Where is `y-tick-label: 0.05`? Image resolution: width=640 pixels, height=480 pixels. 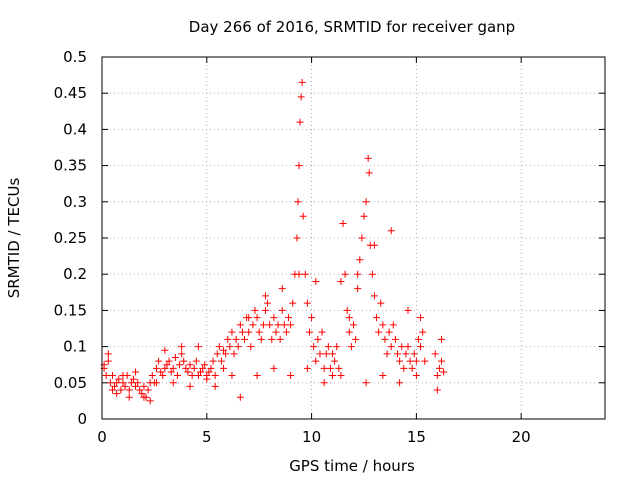 y-tick-label: 0.05 is located at coordinates (70, 383).